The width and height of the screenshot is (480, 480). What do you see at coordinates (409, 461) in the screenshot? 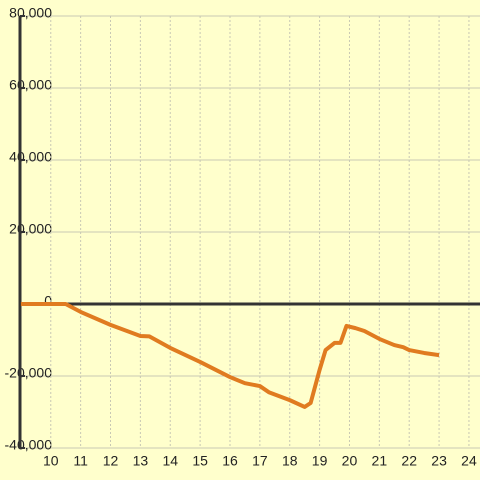
I see `x-tick-label: 22` at bounding box center [409, 461].